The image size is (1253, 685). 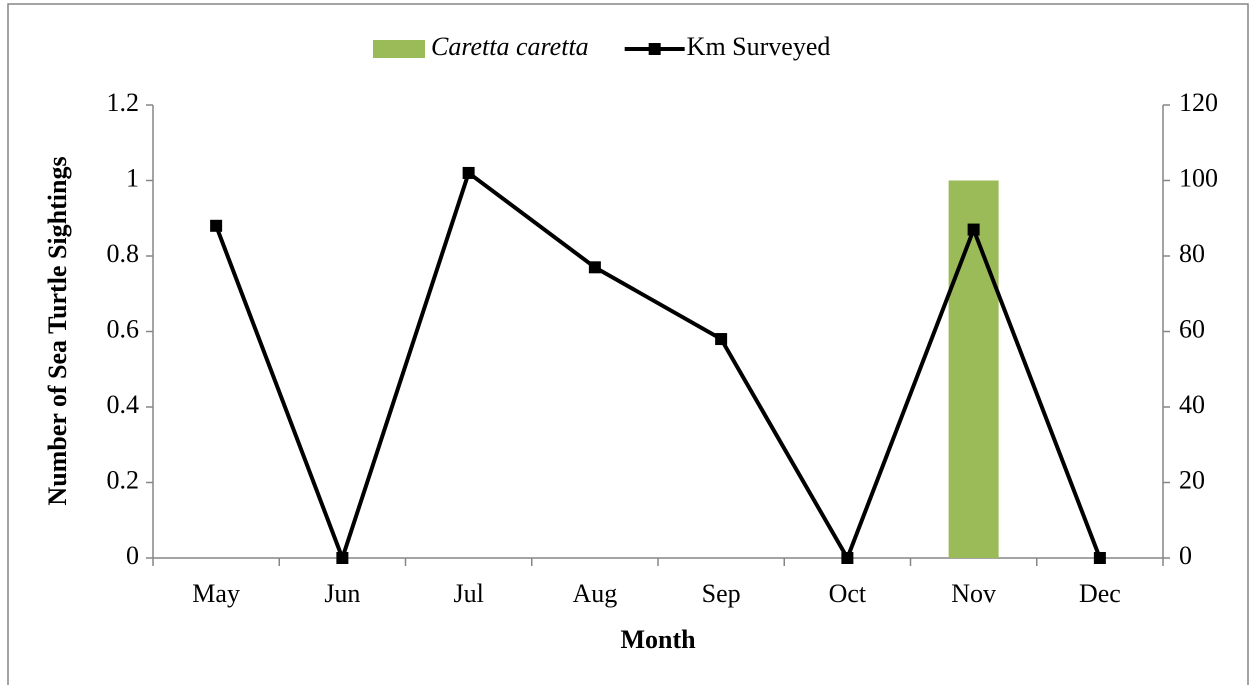 I want to click on x-tick-label: May, so click(x=216, y=593).